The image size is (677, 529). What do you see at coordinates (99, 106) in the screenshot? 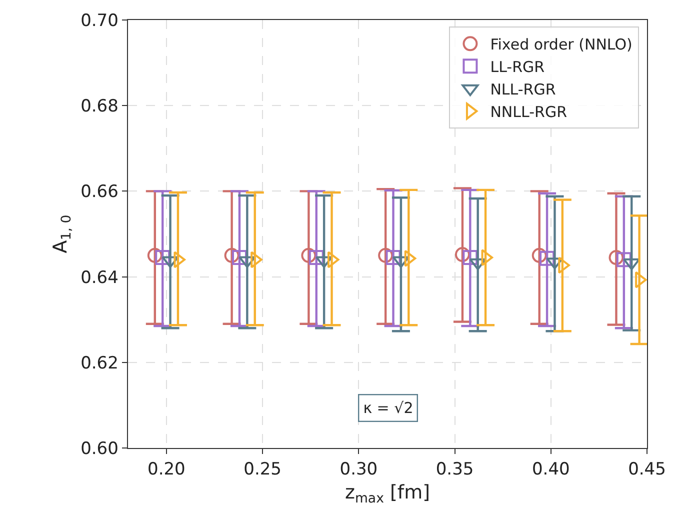
I see `y-tick-label: 0.68` at bounding box center [99, 106].